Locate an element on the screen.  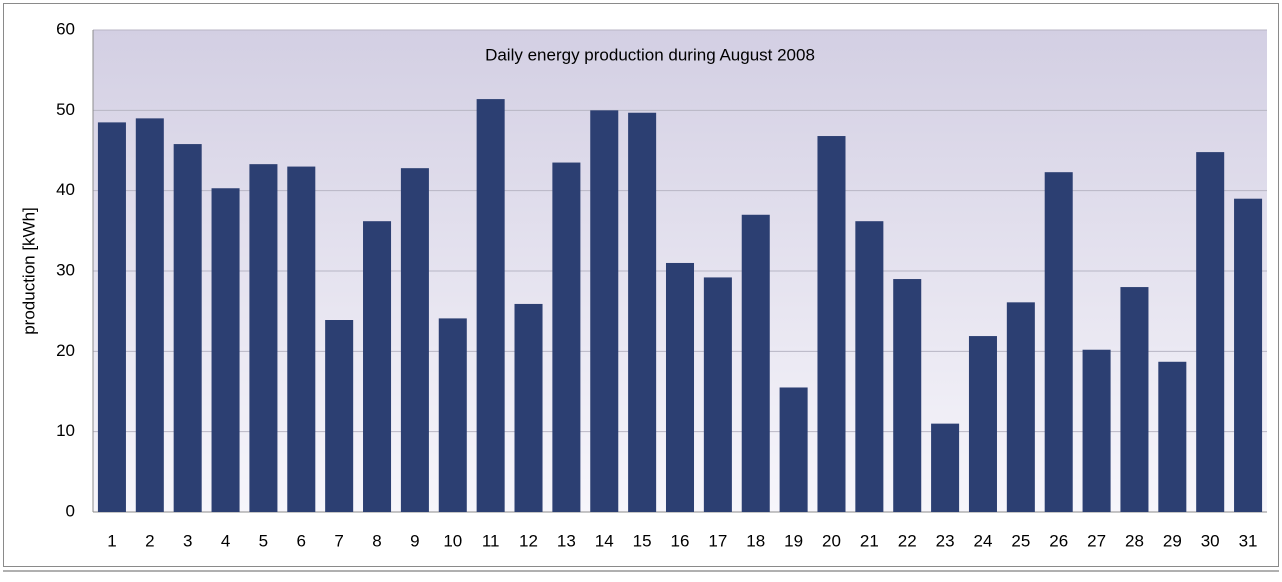
y-tick-label: 10 is located at coordinates (65, 430).